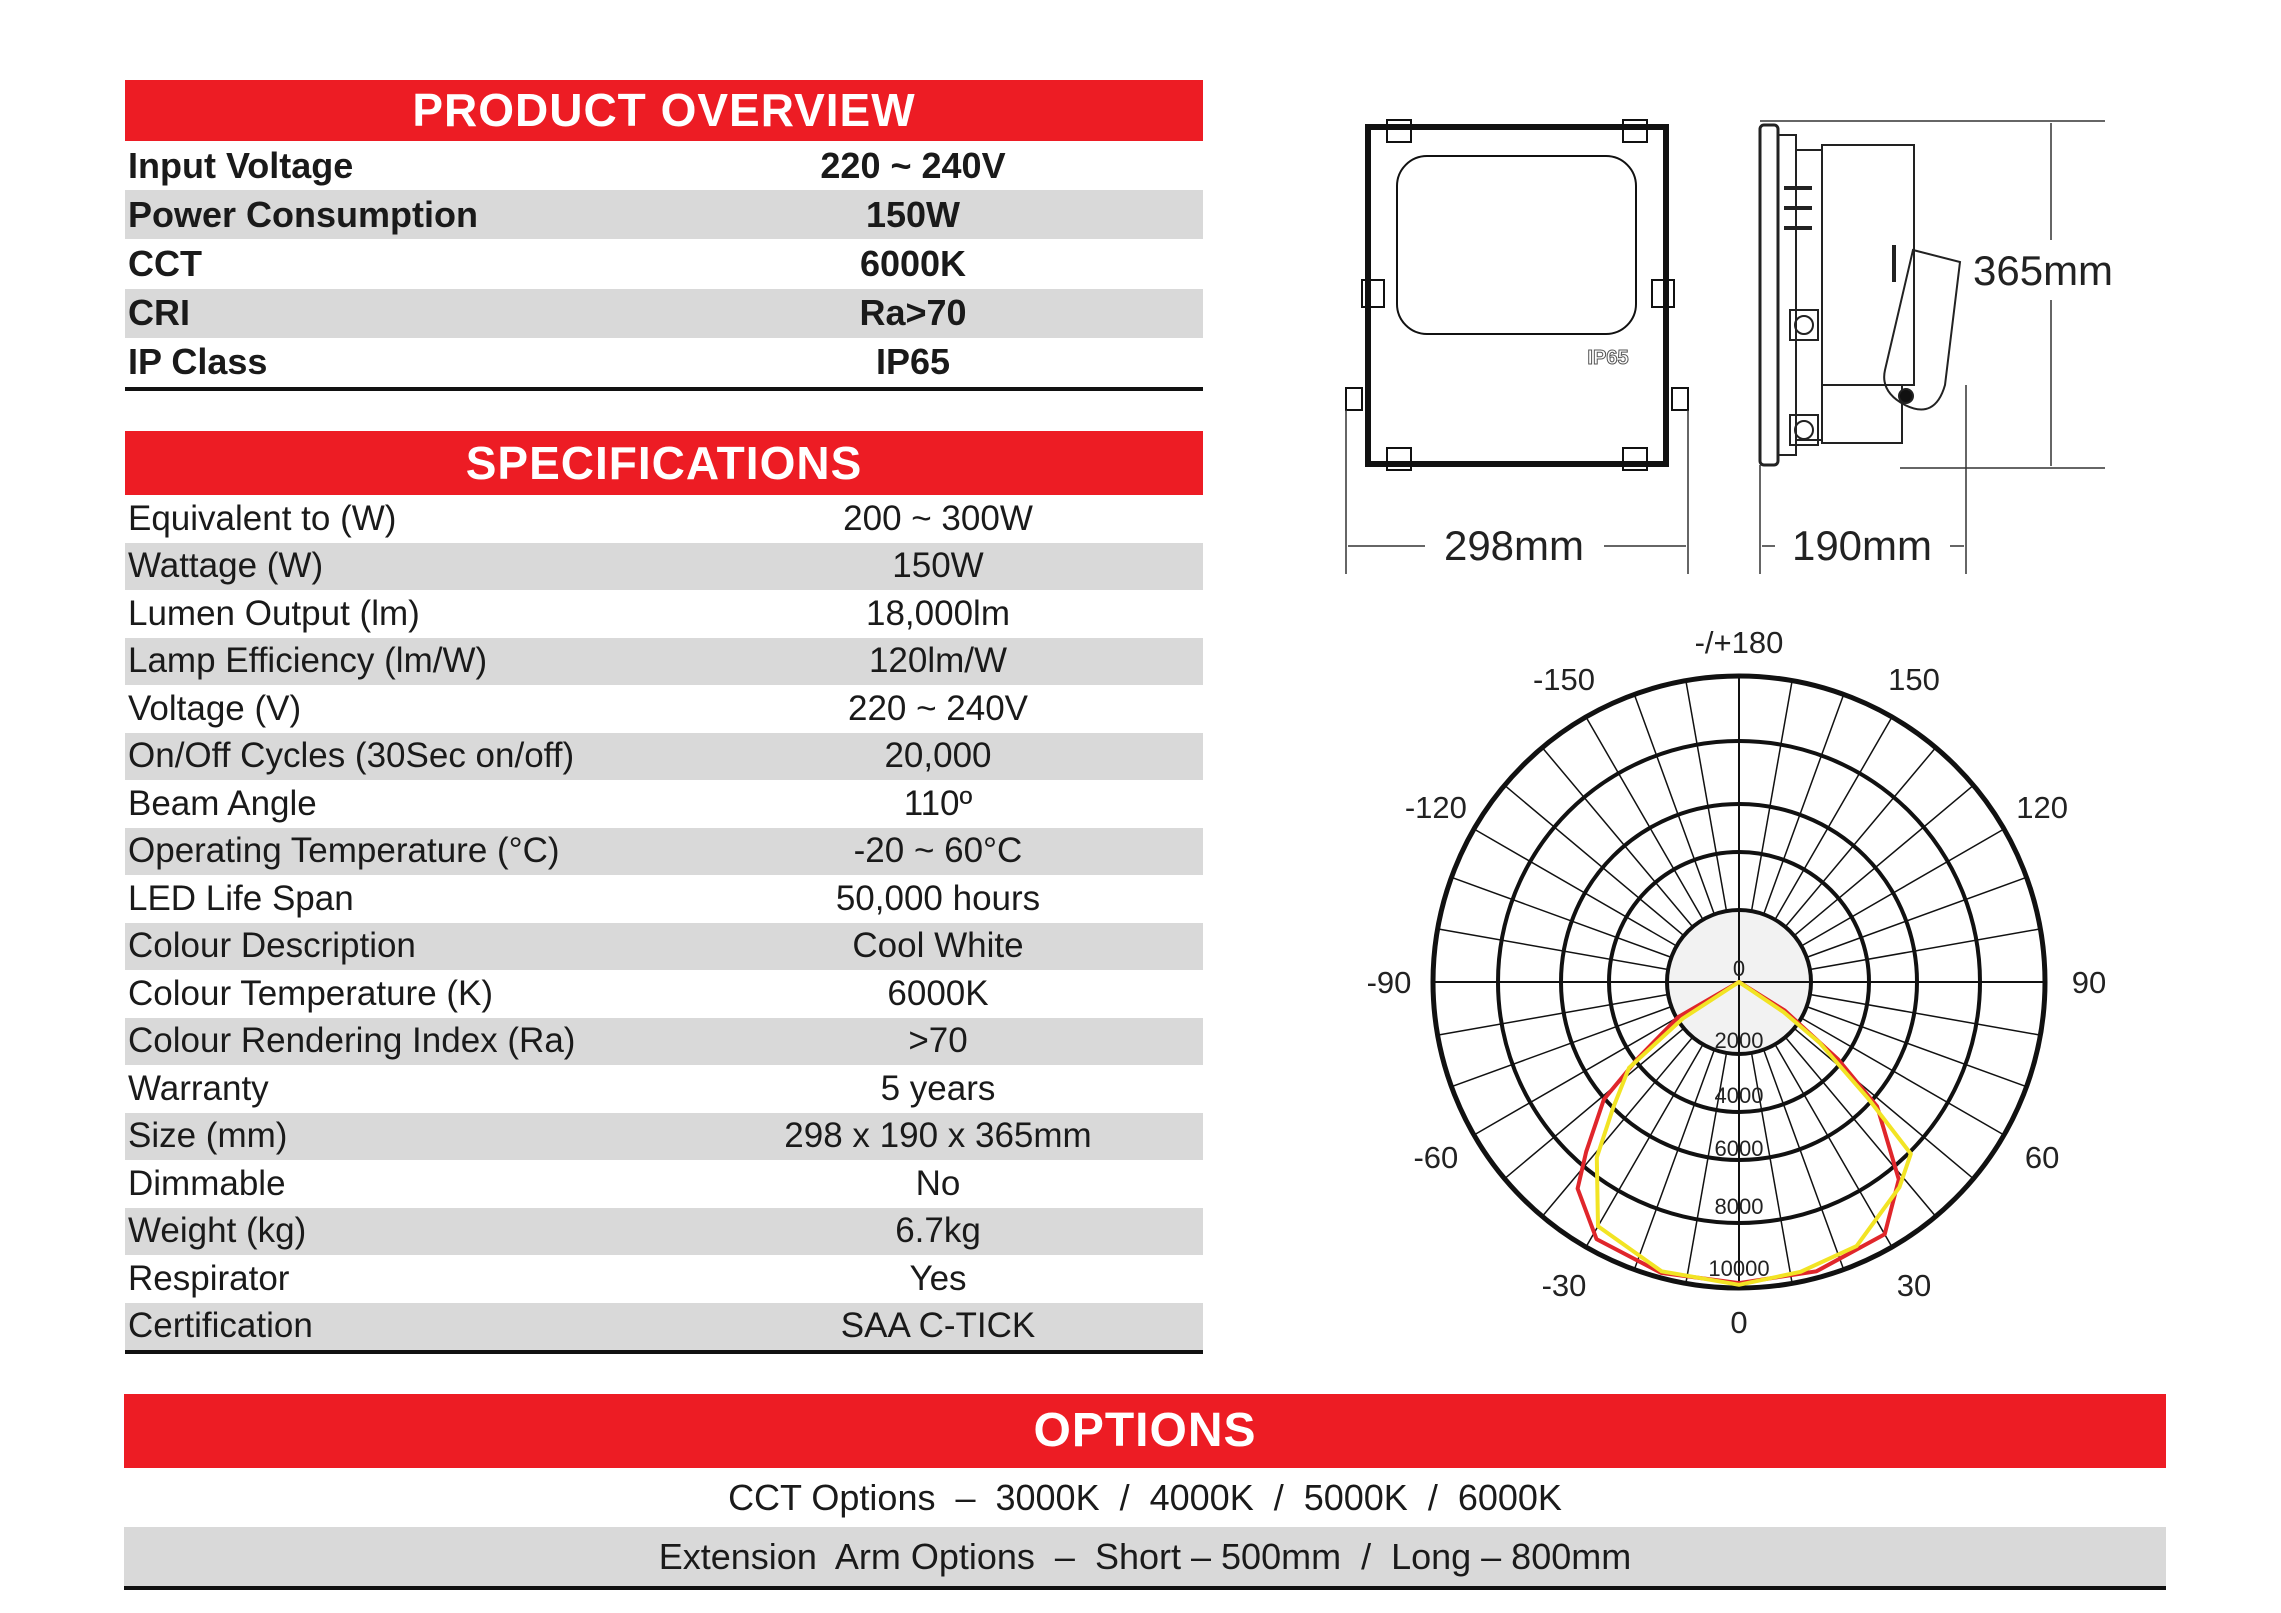  I want to click on table-row: CCT 6000K, so click(664, 263).